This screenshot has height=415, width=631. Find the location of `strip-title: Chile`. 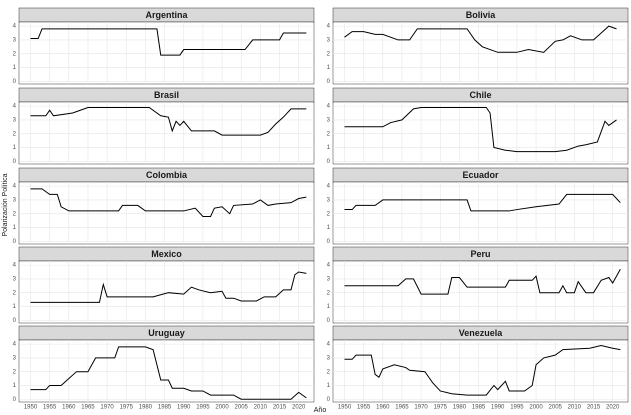

strip-title: Chile is located at coordinates (480, 95).